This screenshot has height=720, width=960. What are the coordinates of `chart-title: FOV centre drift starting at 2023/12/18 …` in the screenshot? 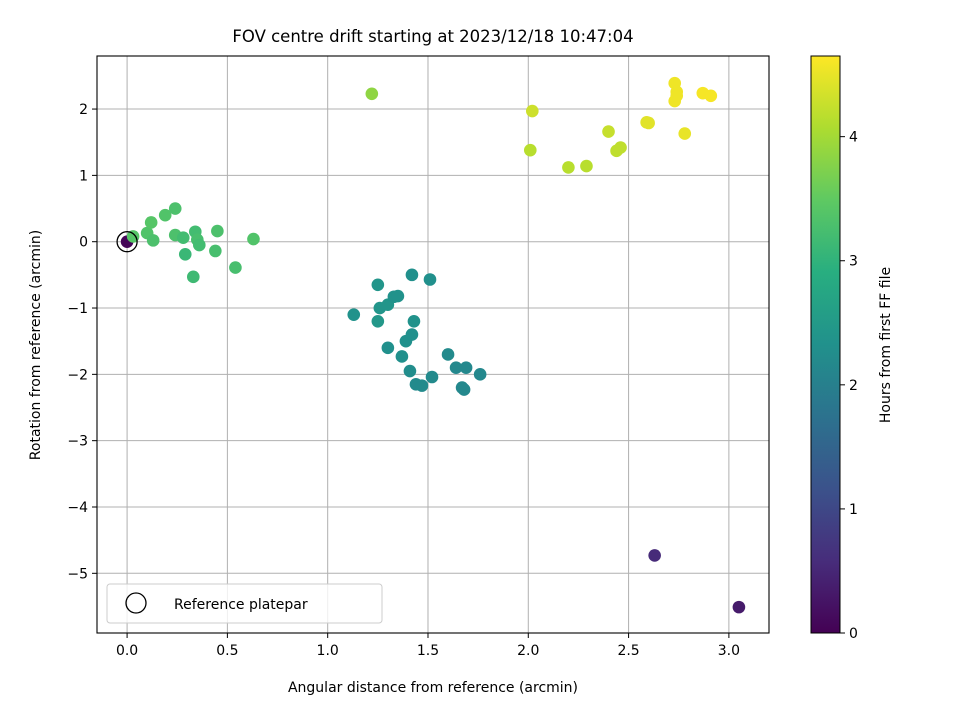 It's located at (432, 36).